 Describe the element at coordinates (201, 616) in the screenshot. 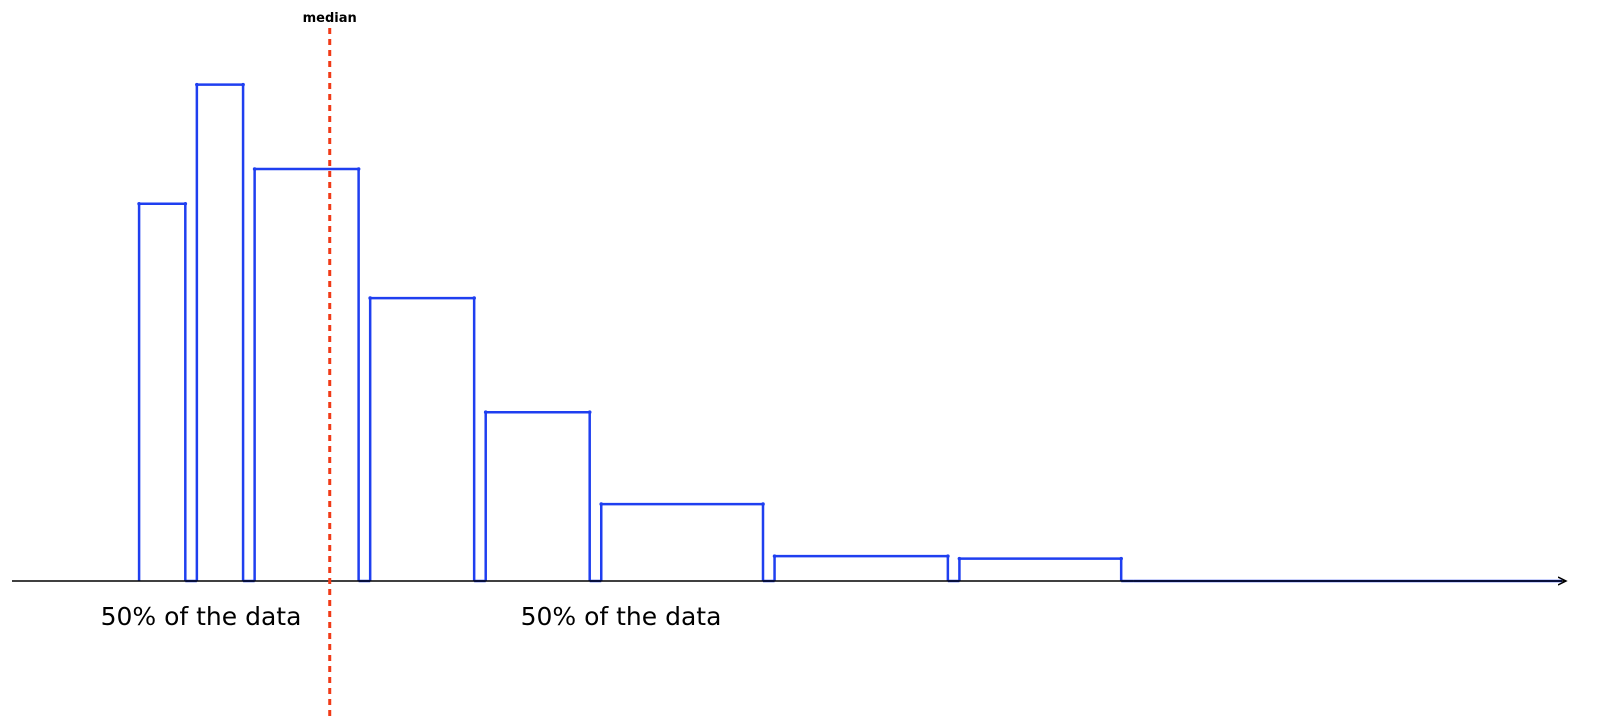

I see `left-annotation: 50% of the data` at that location.